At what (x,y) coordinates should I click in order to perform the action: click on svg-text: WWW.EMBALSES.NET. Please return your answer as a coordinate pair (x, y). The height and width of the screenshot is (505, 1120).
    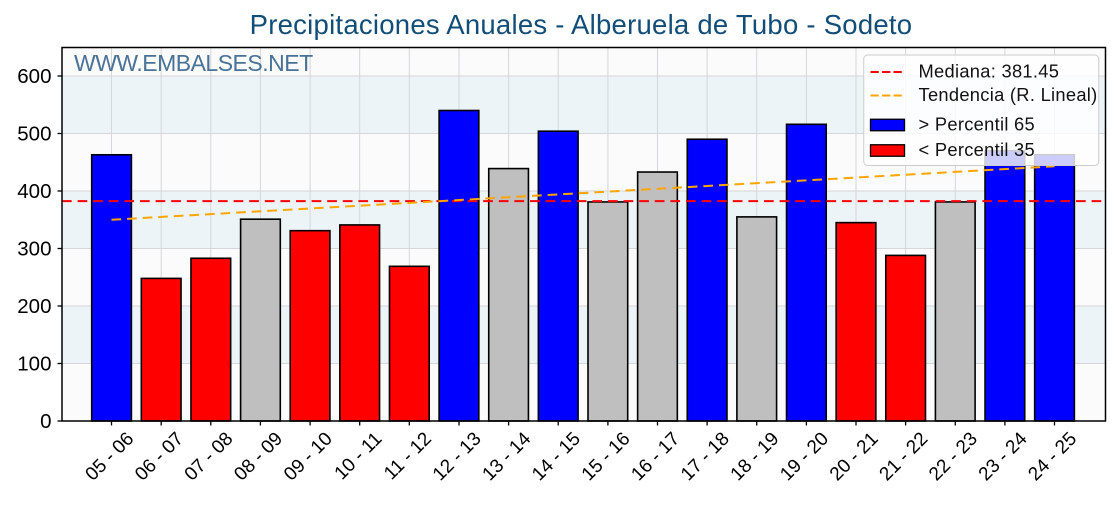
    Looking at the image, I should click on (193, 63).